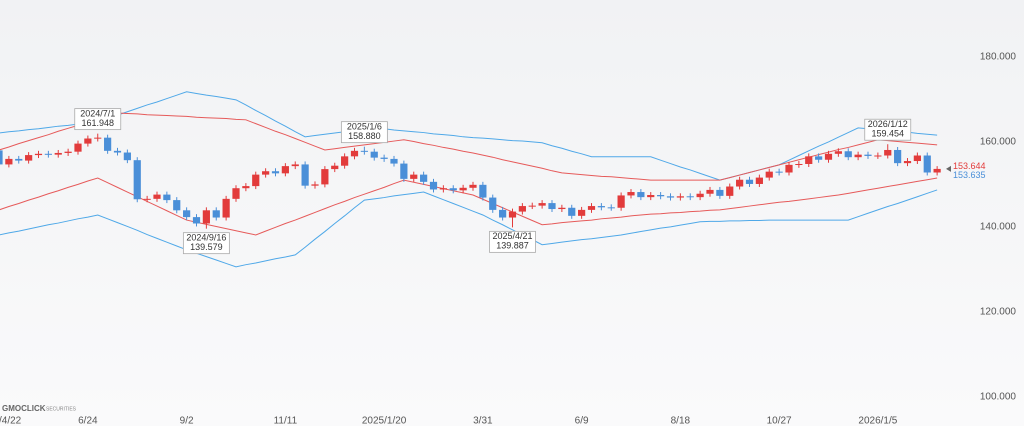 Image resolution: width=1024 pixels, height=426 pixels. What do you see at coordinates (24, 408) in the screenshot?
I see `brand: GMOCLICK` at bounding box center [24, 408].